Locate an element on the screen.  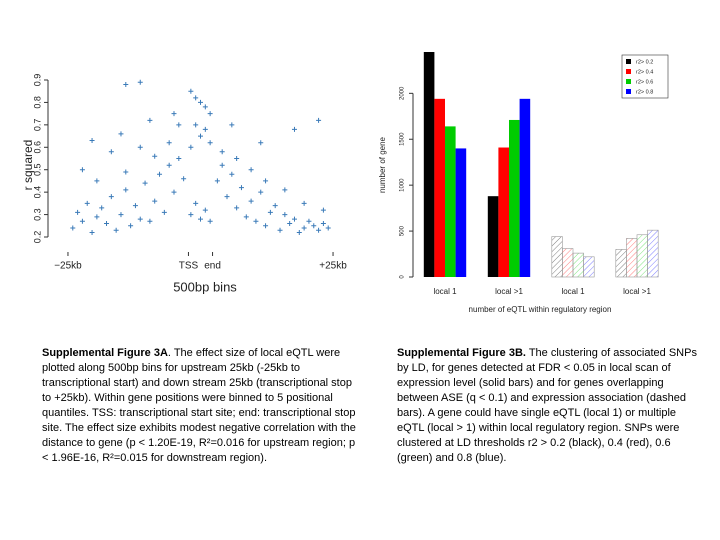
y-tick-label: 0.4 is located at coordinates (37, 192).